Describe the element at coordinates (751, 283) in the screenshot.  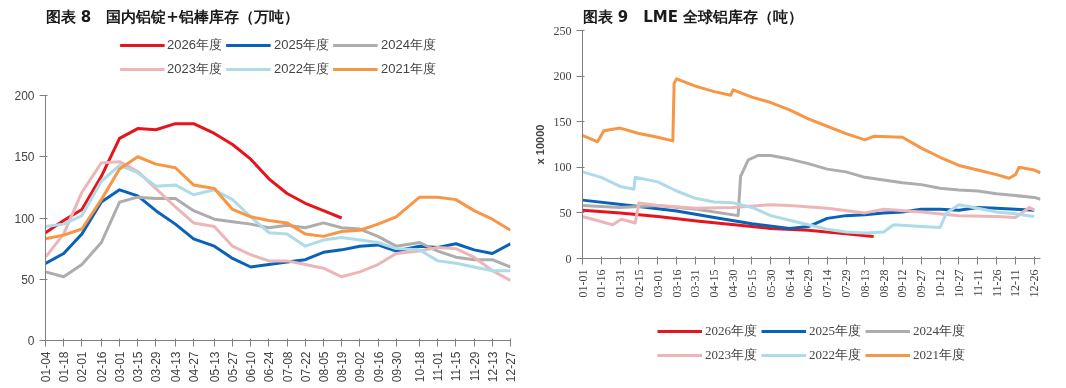
I see `x-tick-label: 05-15` at that location.